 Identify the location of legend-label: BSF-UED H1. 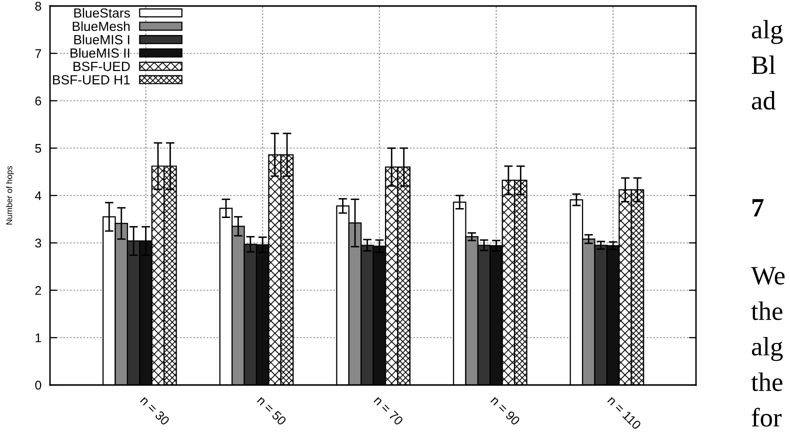
(91, 79).